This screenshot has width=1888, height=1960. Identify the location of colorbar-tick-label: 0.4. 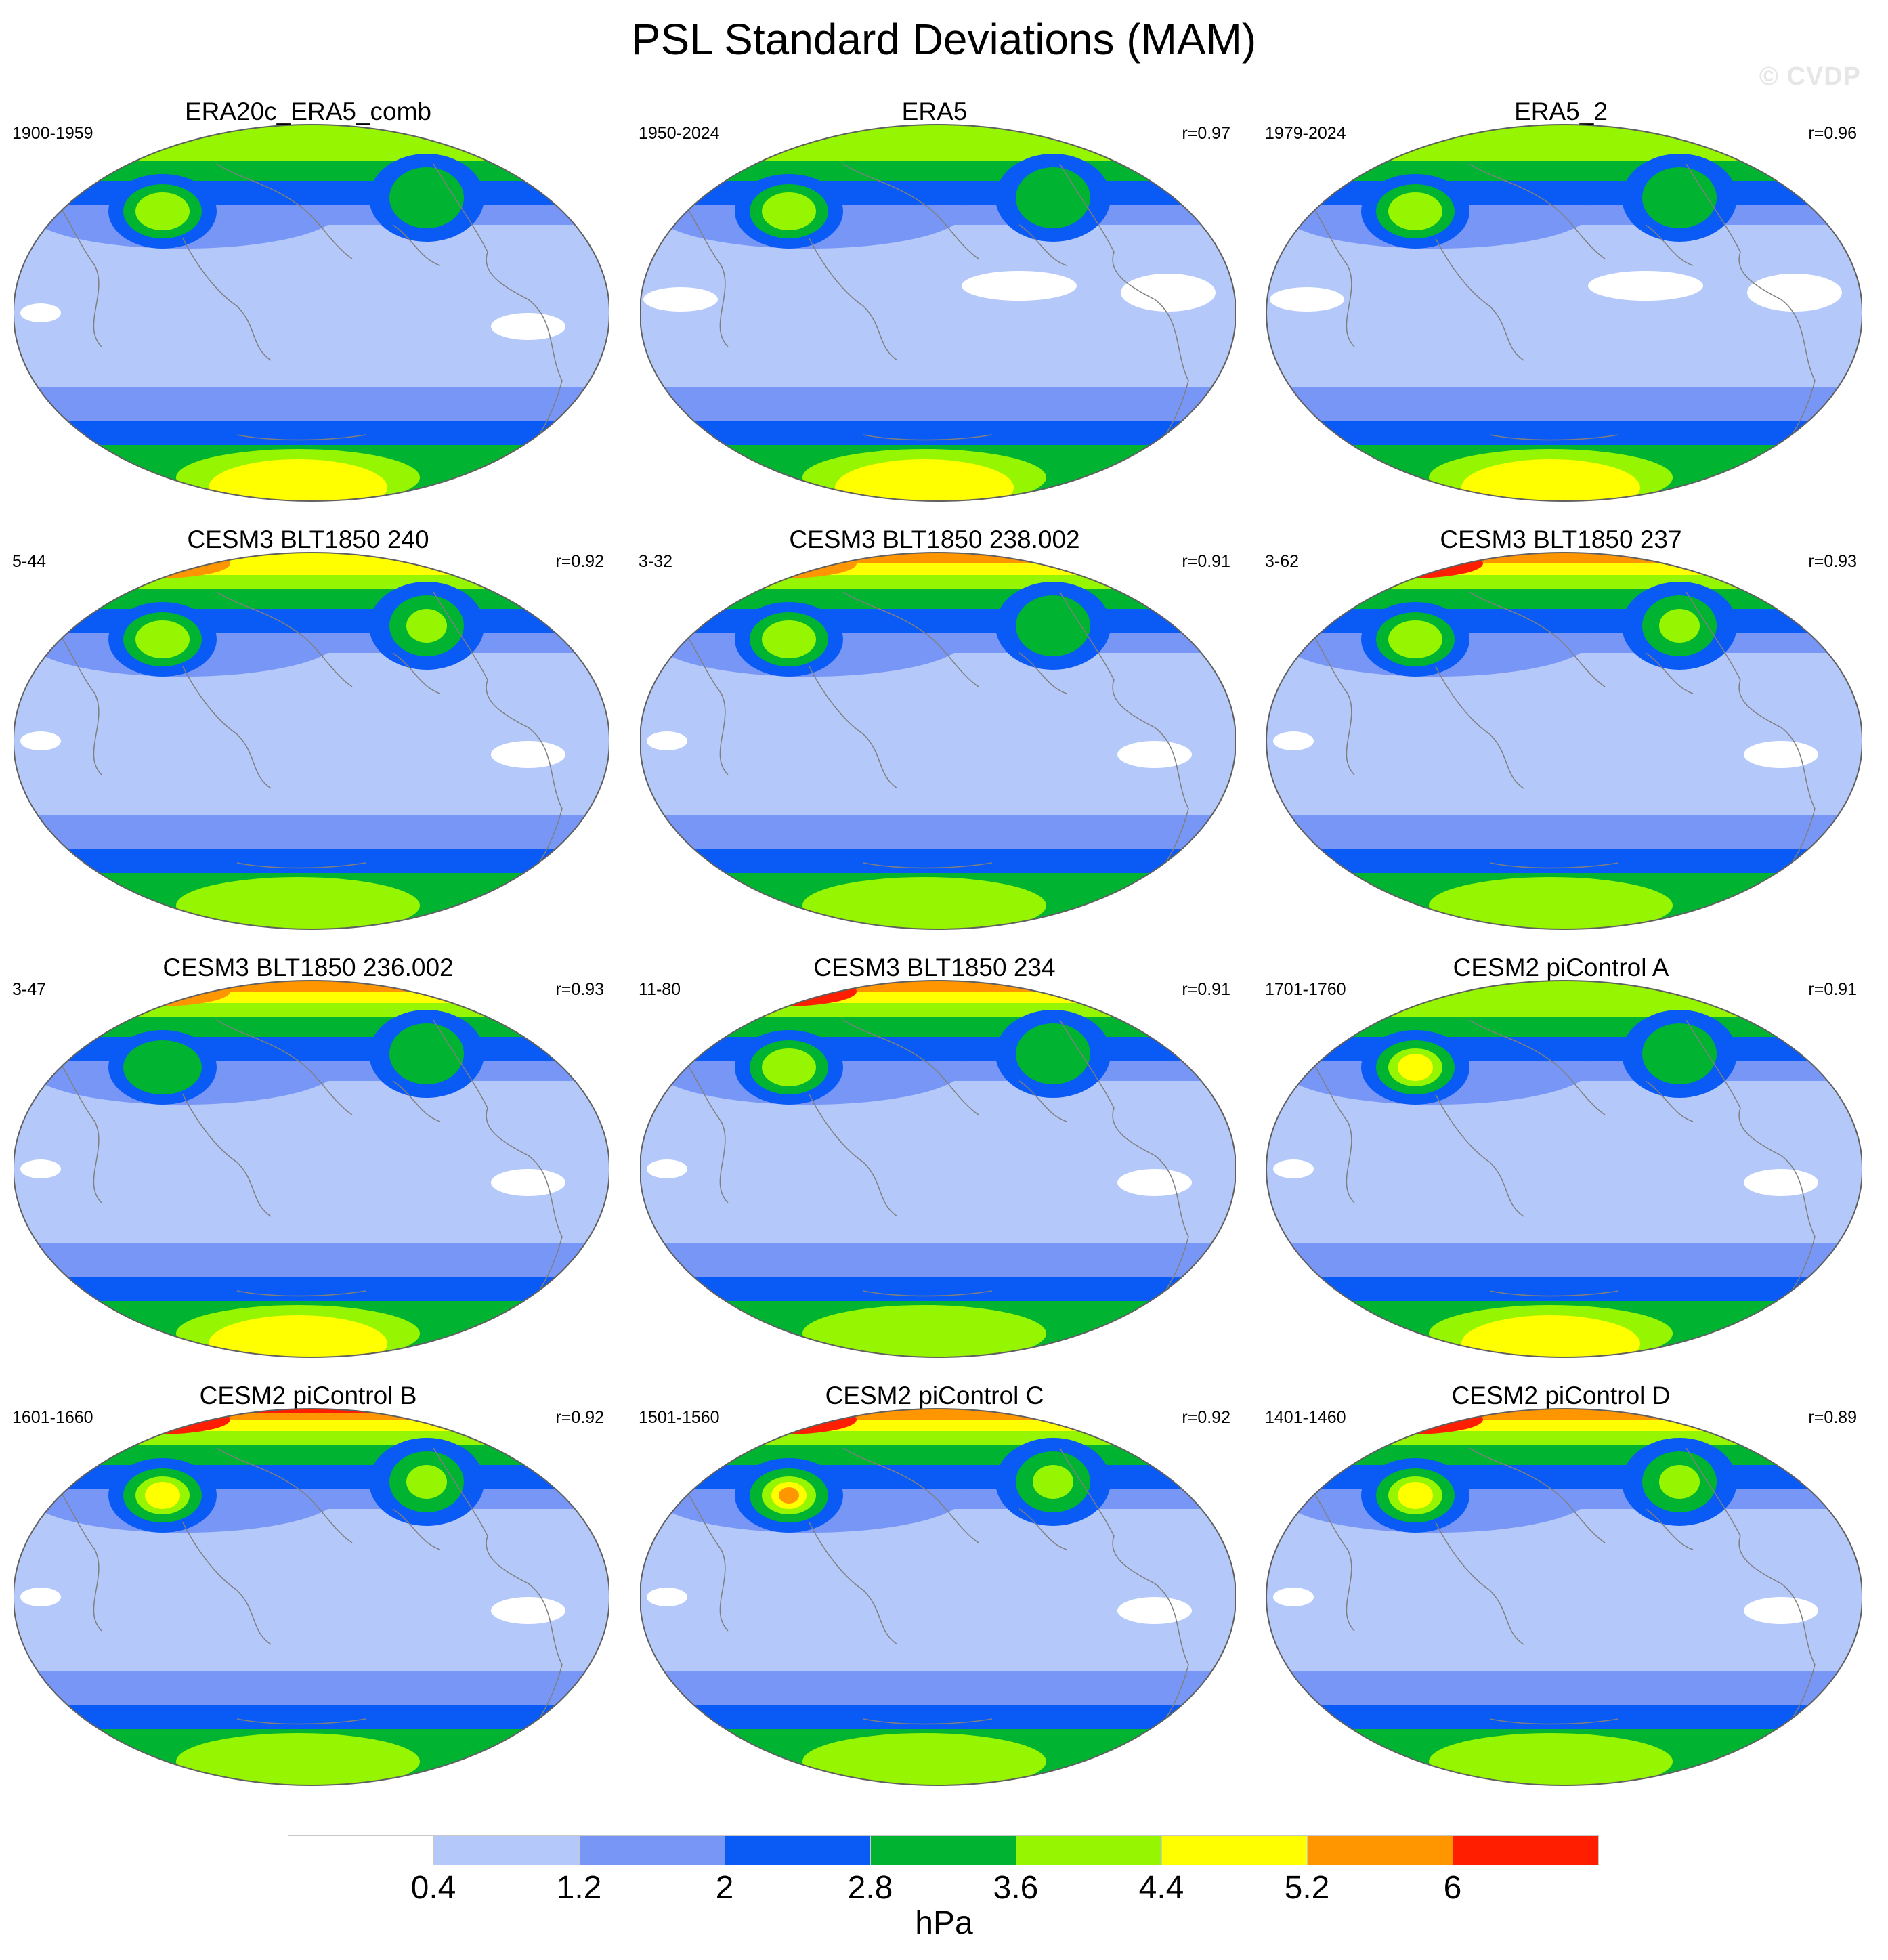
(433, 1888).